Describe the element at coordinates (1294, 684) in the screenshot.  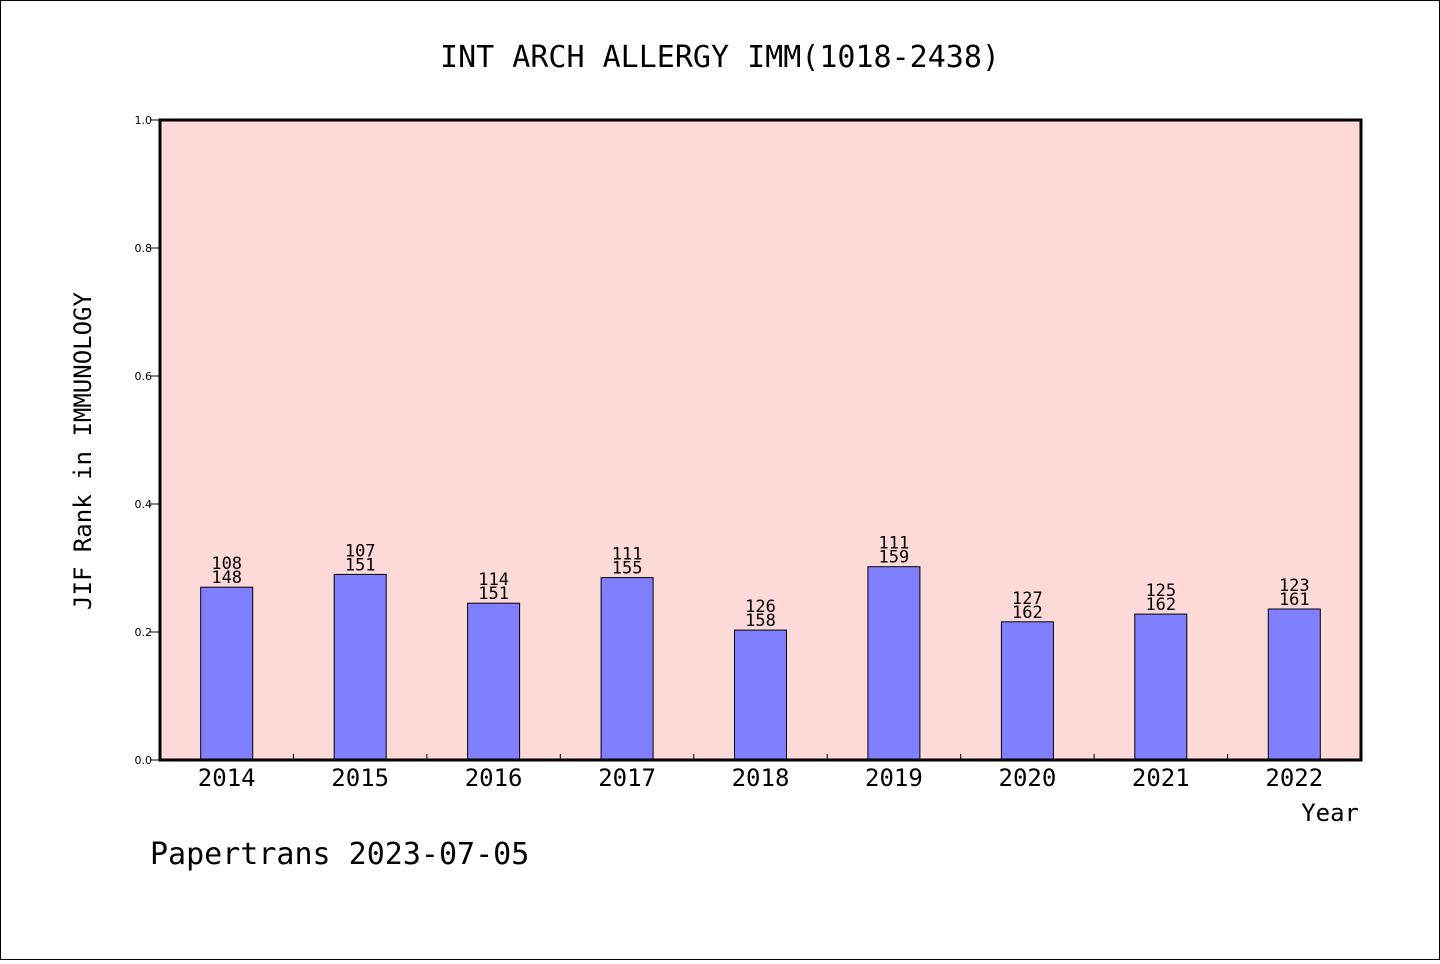
I see `bar-2022` at that location.